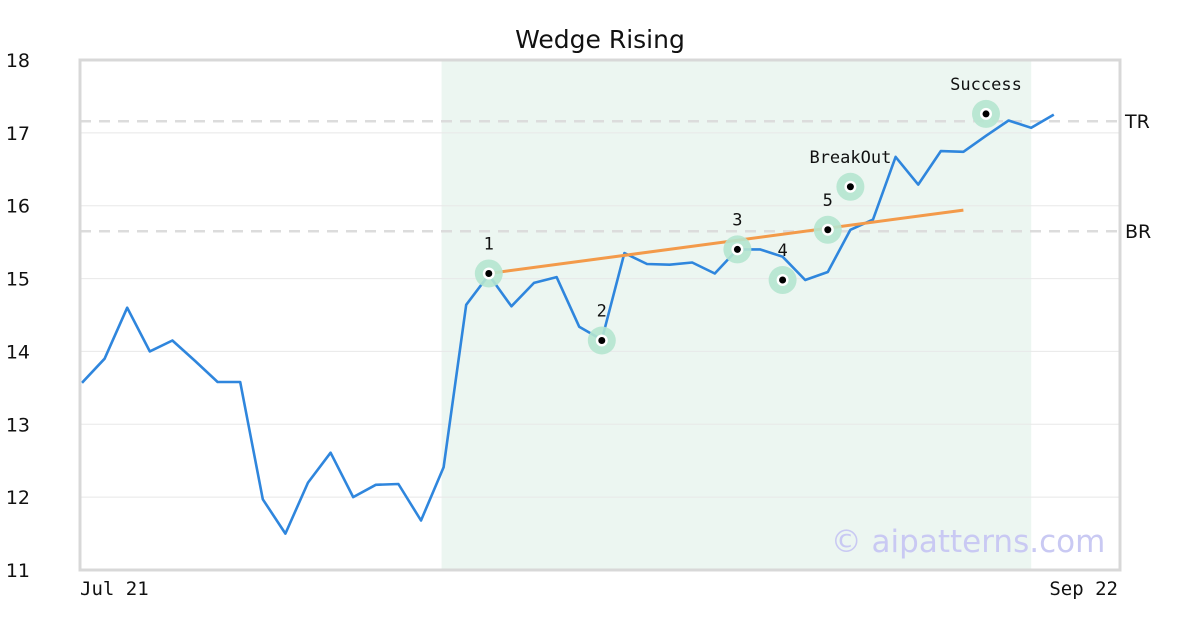  What do you see at coordinates (602, 312) in the screenshot?
I see `pattern-point-label: 2` at bounding box center [602, 312].